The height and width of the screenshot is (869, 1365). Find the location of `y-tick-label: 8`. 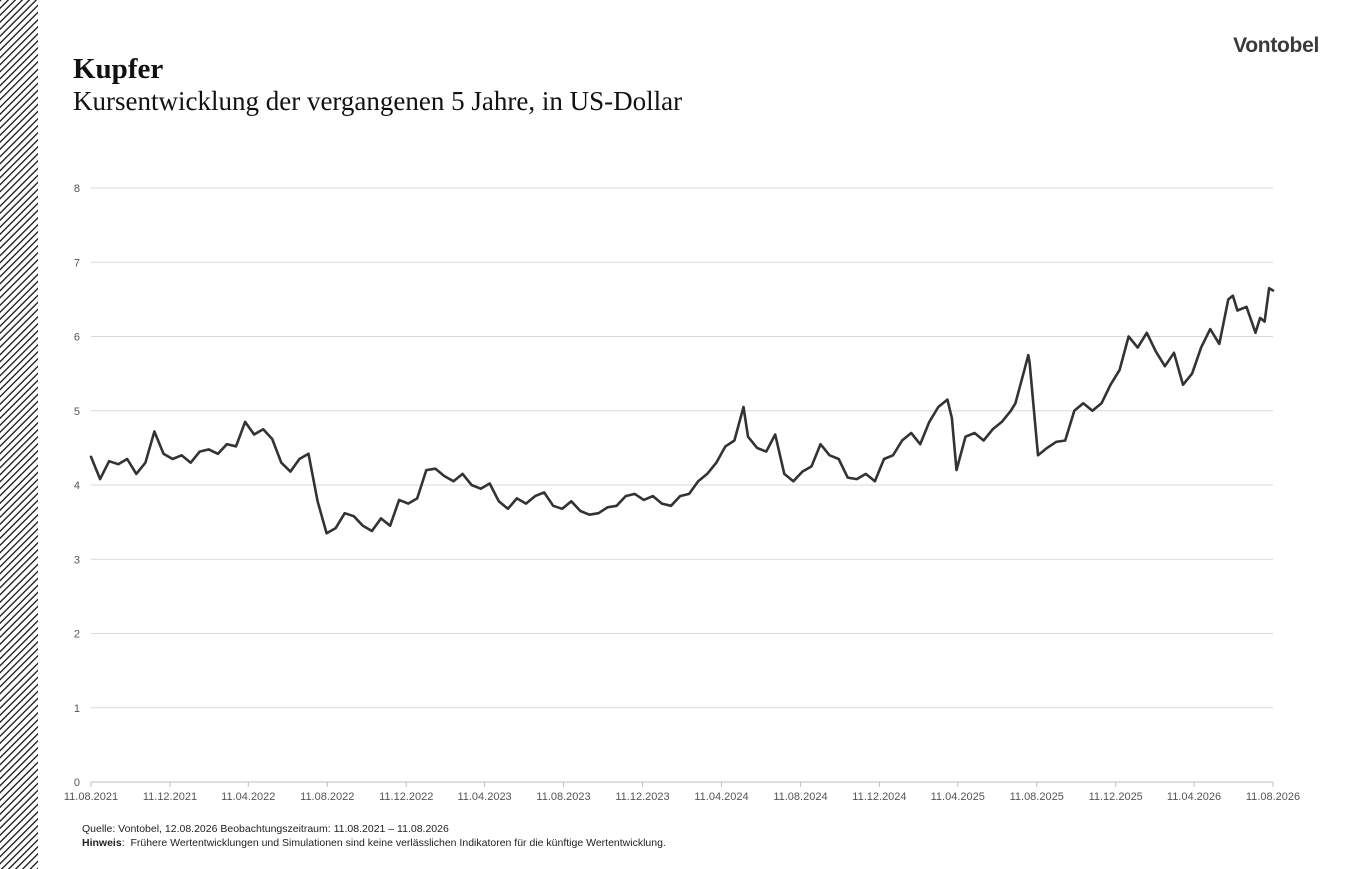

y-tick-label: 8 is located at coordinates (77, 189).